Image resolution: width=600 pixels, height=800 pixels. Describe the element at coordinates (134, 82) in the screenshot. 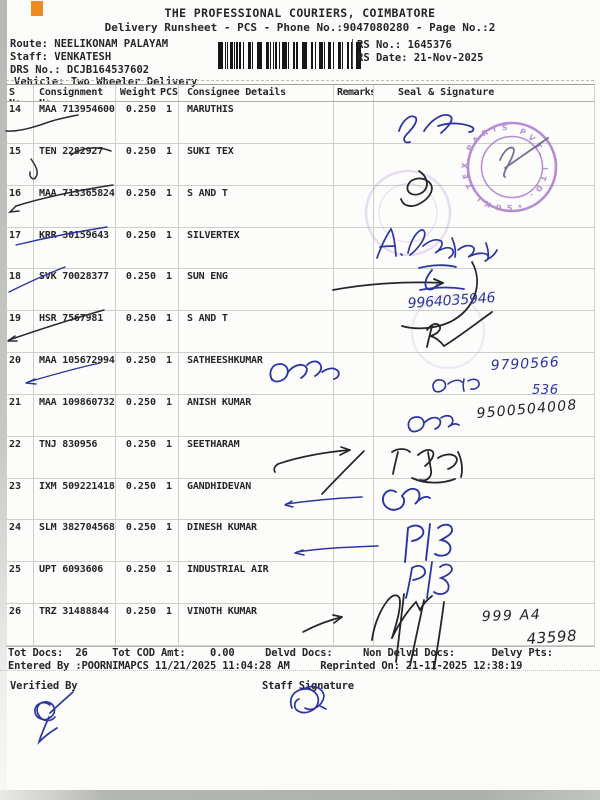

I see `vehicle-value: Two Wheeler Delivery` at that location.